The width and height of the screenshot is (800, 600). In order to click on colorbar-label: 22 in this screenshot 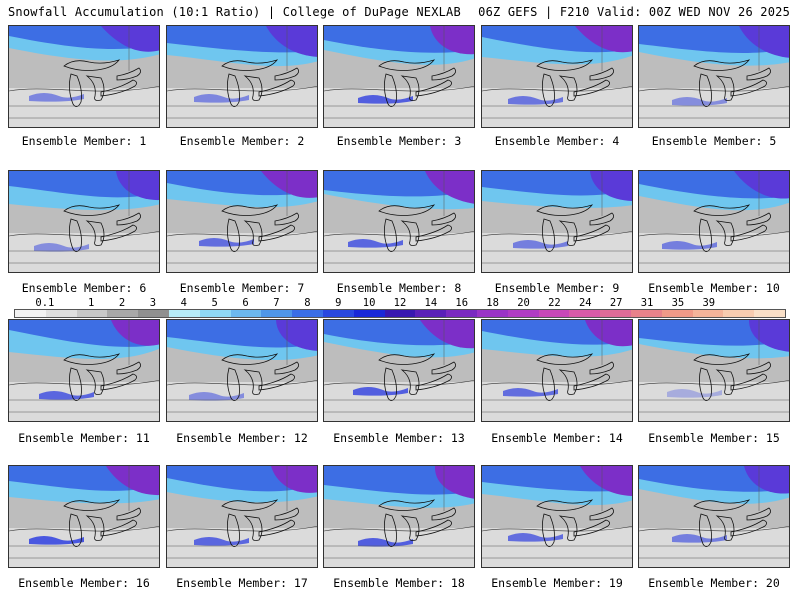, I will do `click(554, 303)`.